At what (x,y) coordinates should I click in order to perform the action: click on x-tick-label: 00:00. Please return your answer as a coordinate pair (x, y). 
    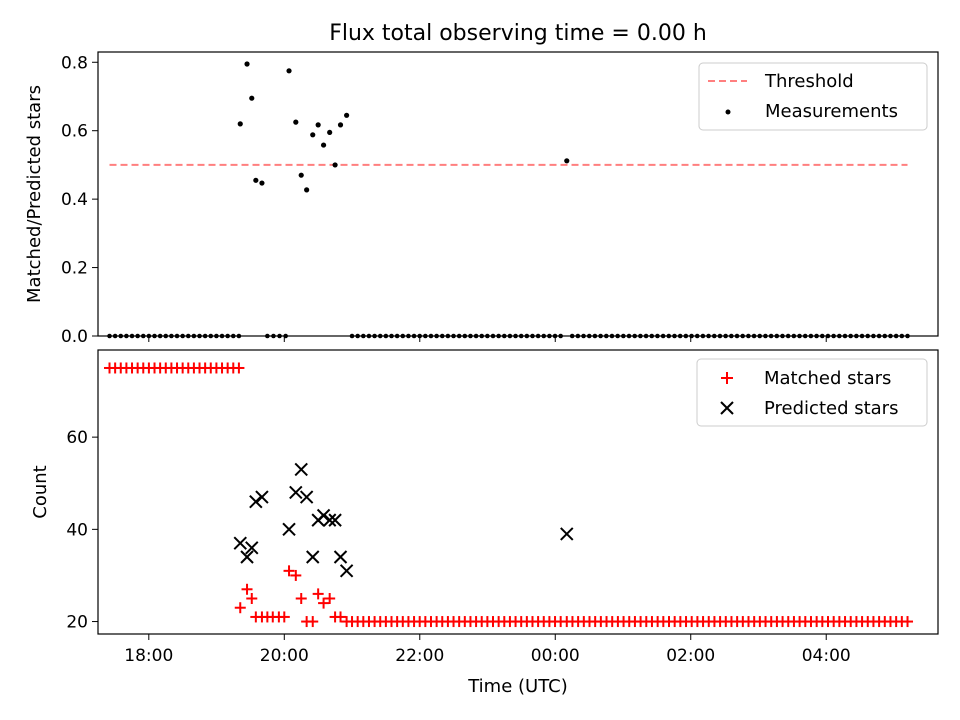
    Looking at the image, I should click on (555, 656).